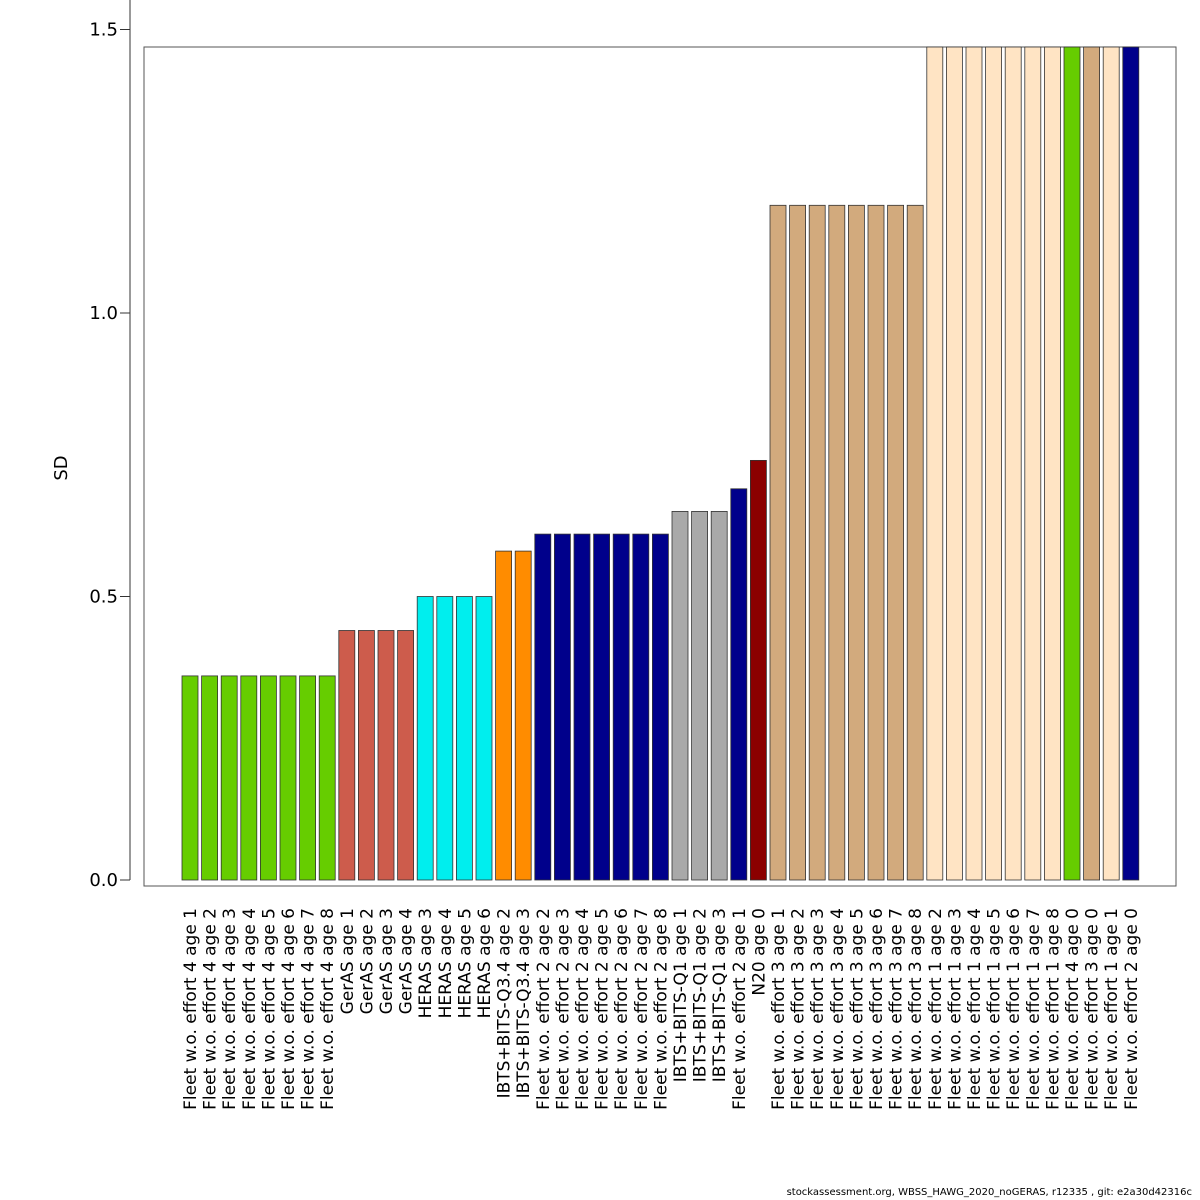 This screenshot has width=1200, height=1200. Describe the element at coordinates (250, 1009) in the screenshot. I see `x-tick-label: Fleet w.o. effort 4 age 4` at that location.